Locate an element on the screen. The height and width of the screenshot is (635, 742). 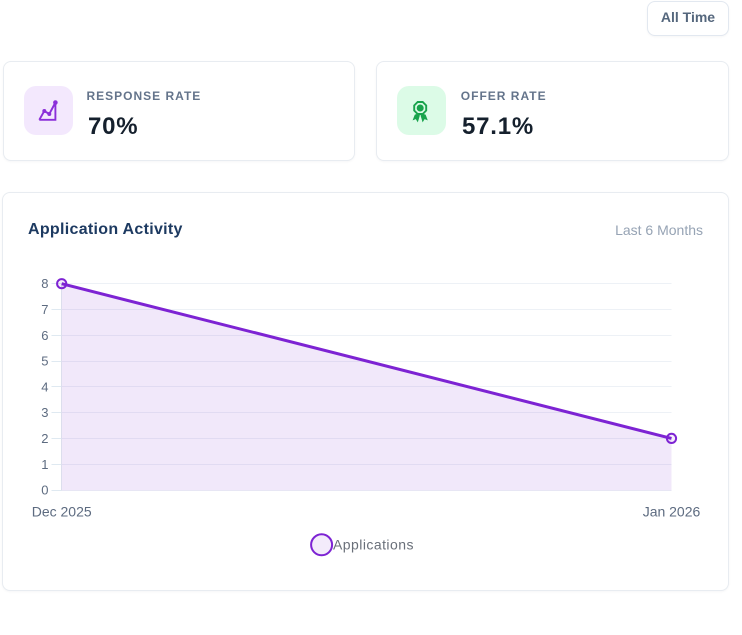
svg-text: Jan 2026 is located at coordinates (672, 512).